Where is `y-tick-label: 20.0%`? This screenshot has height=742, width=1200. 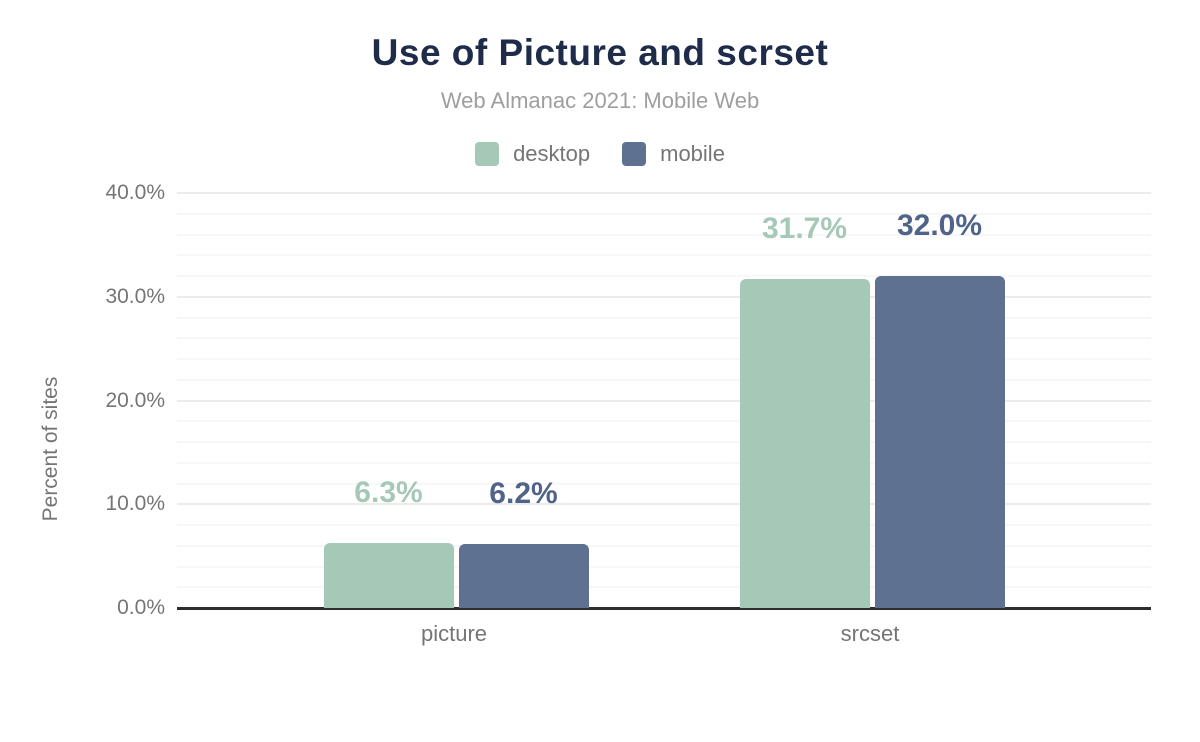
y-tick-label: 20.0% is located at coordinates (135, 400).